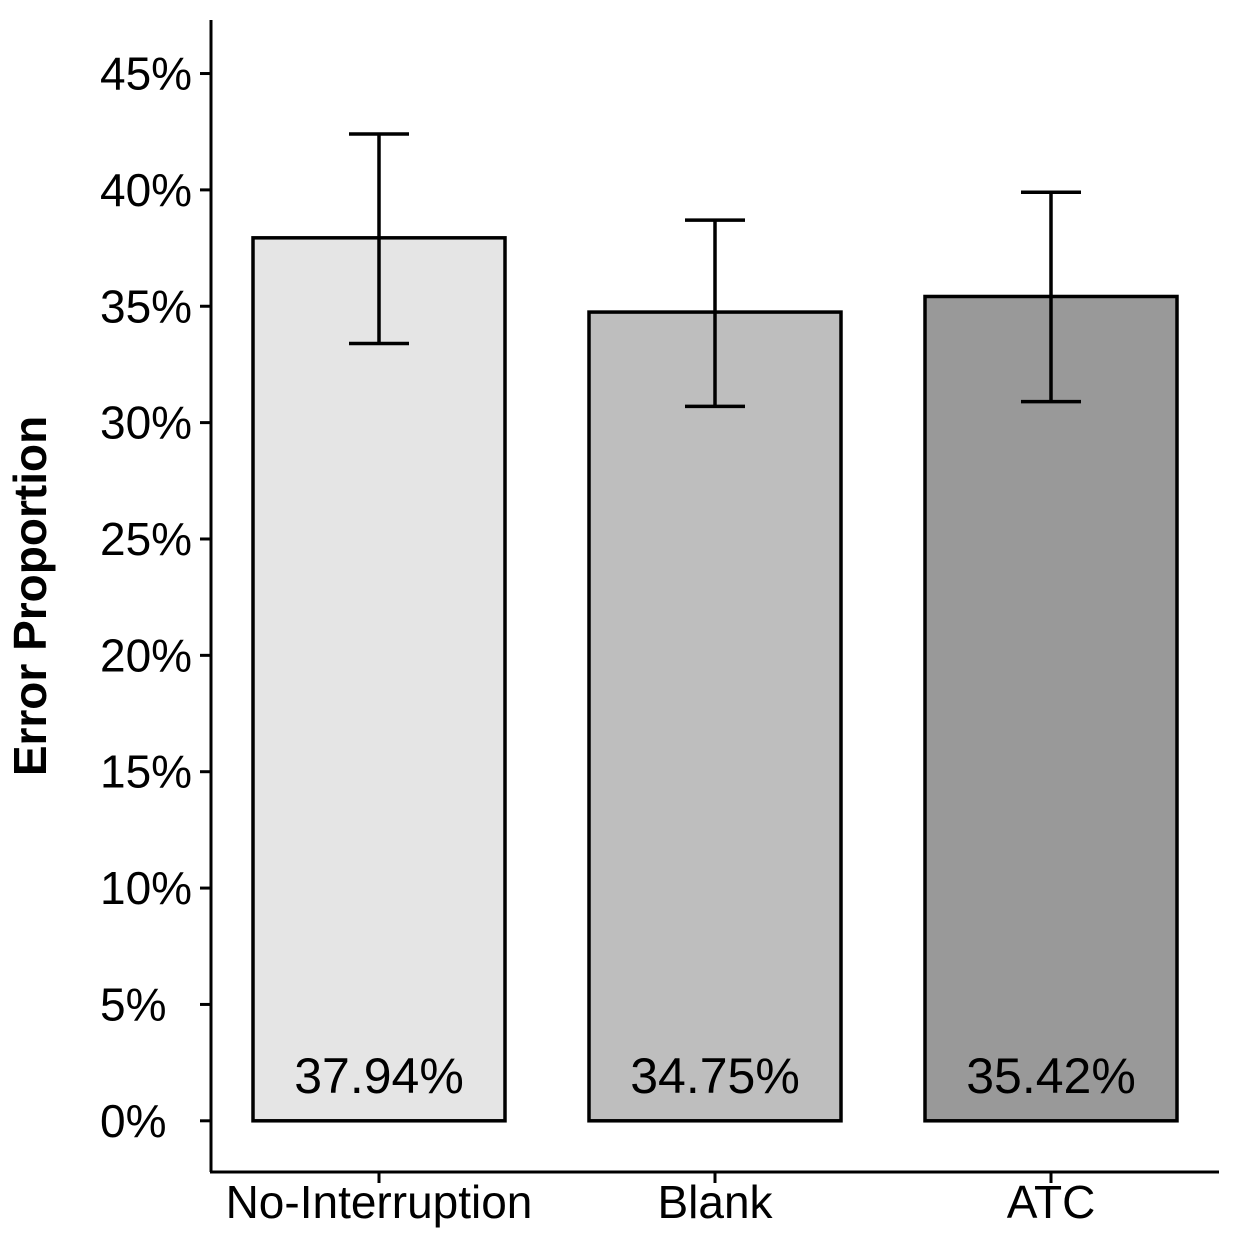 The image size is (1240, 1240). Describe the element at coordinates (146, 888) in the screenshot. I see `y-tick-label: 10%` at that location.